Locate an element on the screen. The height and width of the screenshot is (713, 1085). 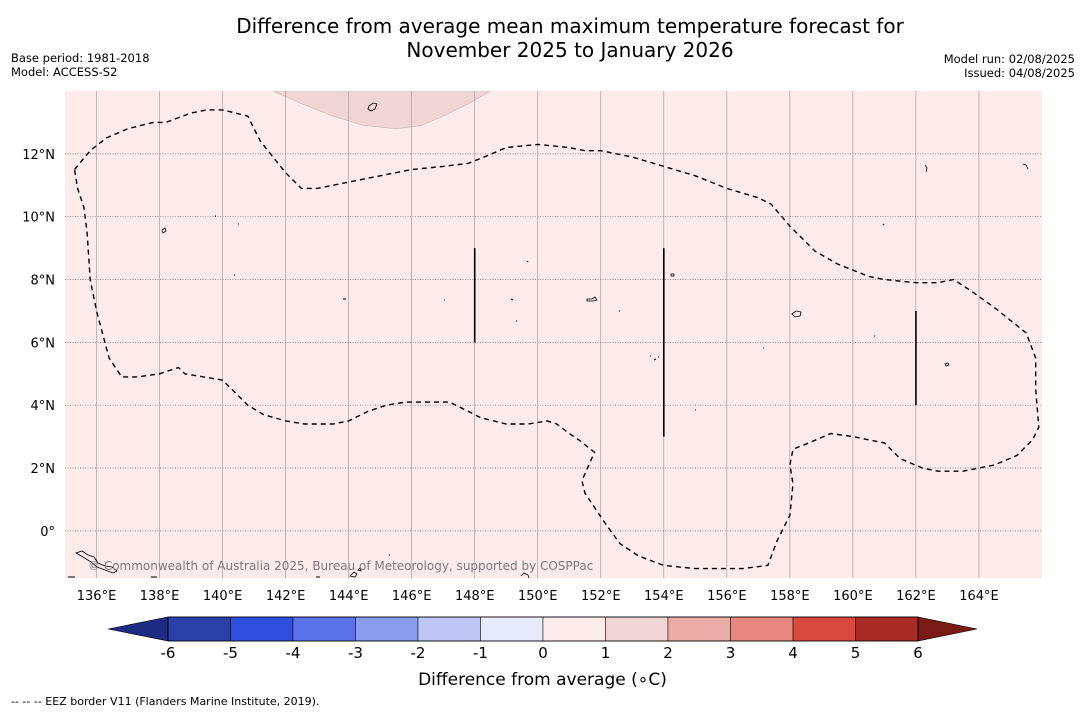
longitude-tick-label: 154°E is located at coordinates (664, 596).